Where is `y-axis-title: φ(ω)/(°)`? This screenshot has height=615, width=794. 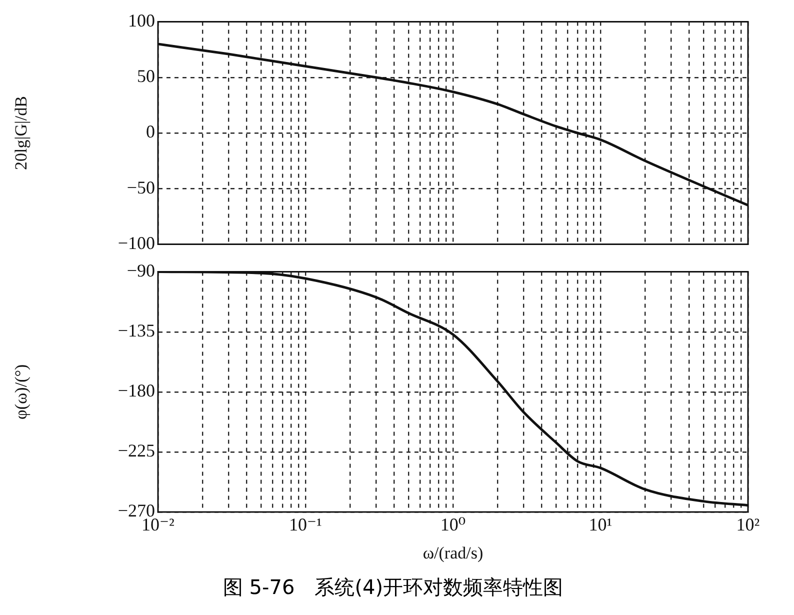
y-axis-title: φ(ω)/(°) is located at coordinates (21, 392).